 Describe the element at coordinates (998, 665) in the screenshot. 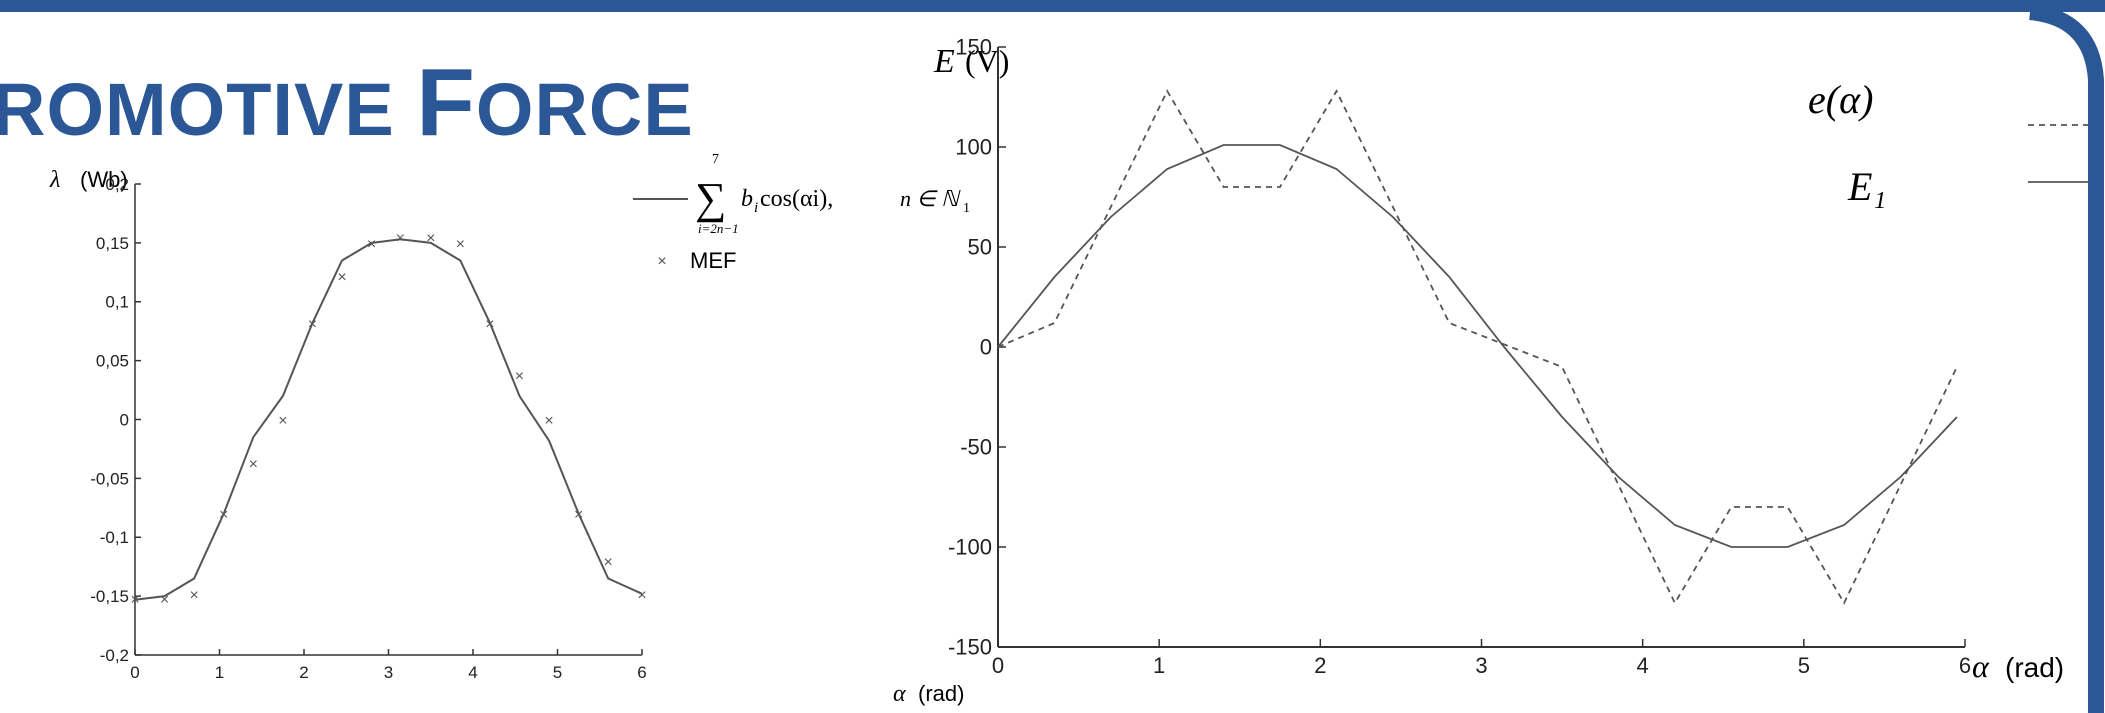

I see `chart2-x-tick-label: 0` at that location.